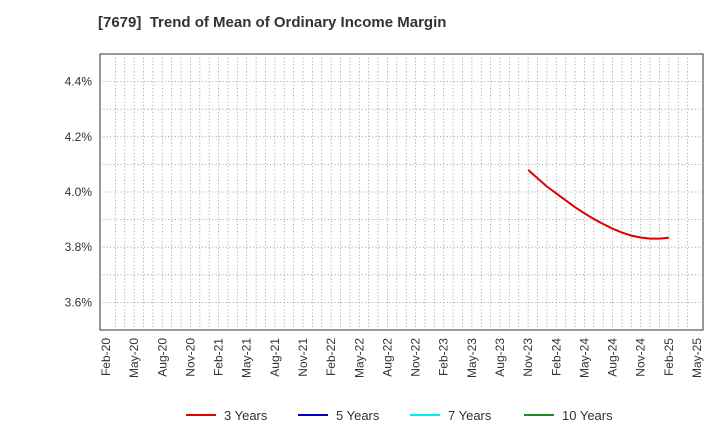  I want to click on x-tick-label: Nov-21, so click(303, 357).